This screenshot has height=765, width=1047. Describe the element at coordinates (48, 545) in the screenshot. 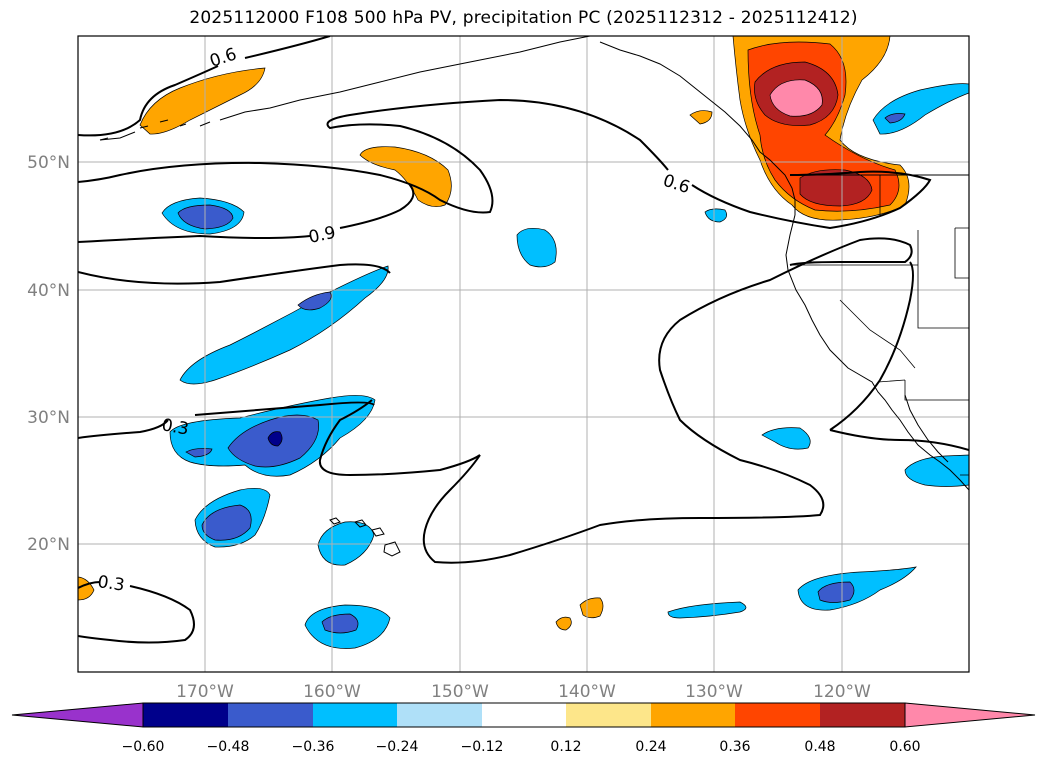

I see `lat-label-20n: 20°N` at that location.